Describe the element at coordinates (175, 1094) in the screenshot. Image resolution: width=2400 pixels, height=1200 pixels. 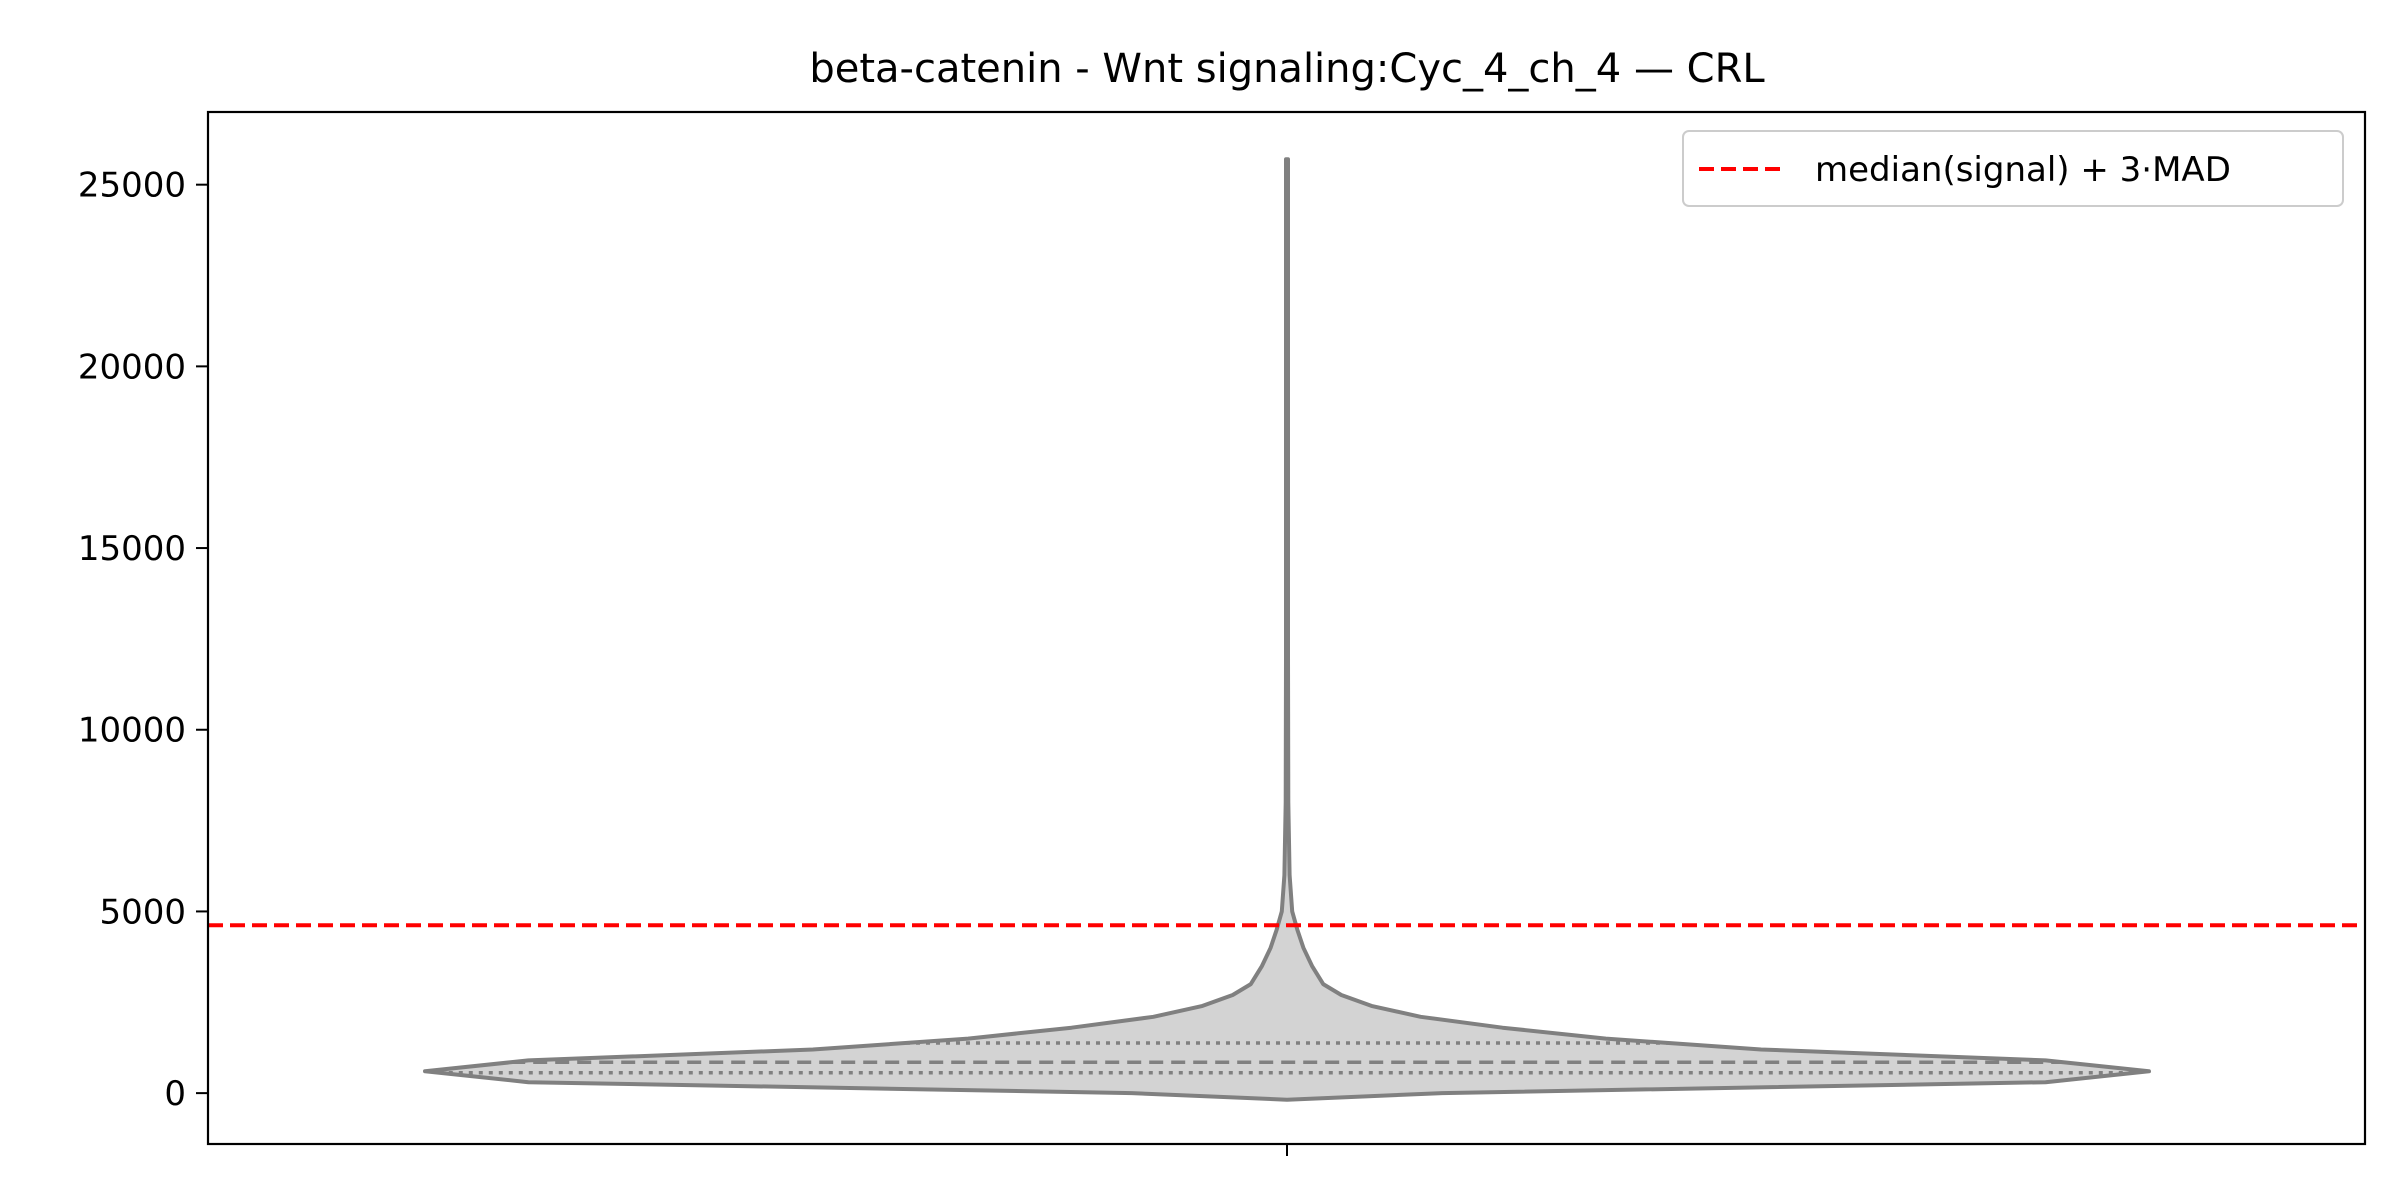
I see `y-tick-label: 0` at that location.